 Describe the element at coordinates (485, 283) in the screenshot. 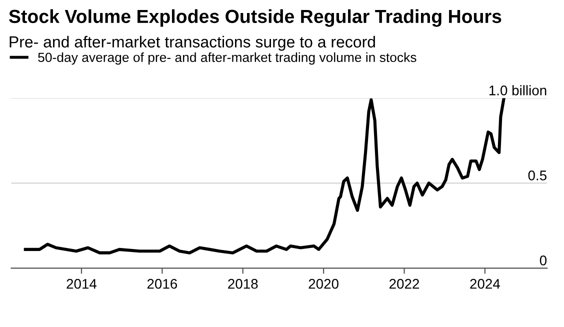

I see `x-tick-label: 2024` at that location.